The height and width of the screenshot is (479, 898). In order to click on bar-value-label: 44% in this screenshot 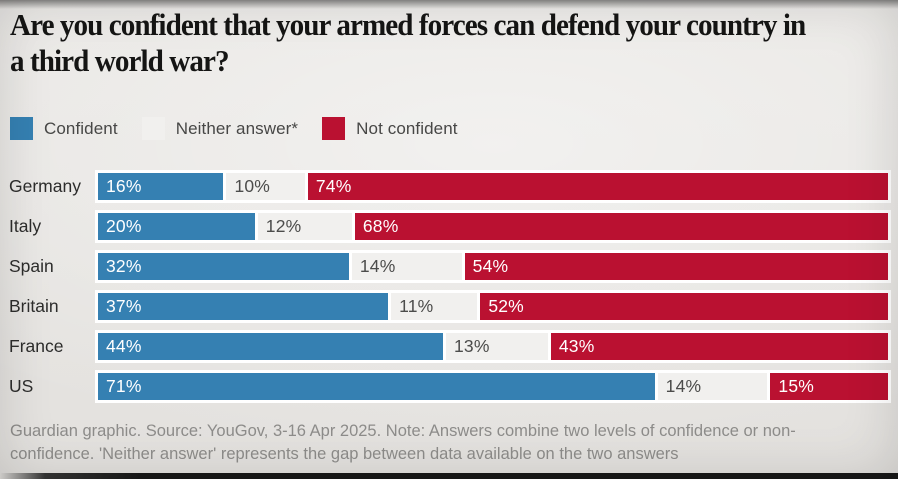, I will do `click(124, 345)`.